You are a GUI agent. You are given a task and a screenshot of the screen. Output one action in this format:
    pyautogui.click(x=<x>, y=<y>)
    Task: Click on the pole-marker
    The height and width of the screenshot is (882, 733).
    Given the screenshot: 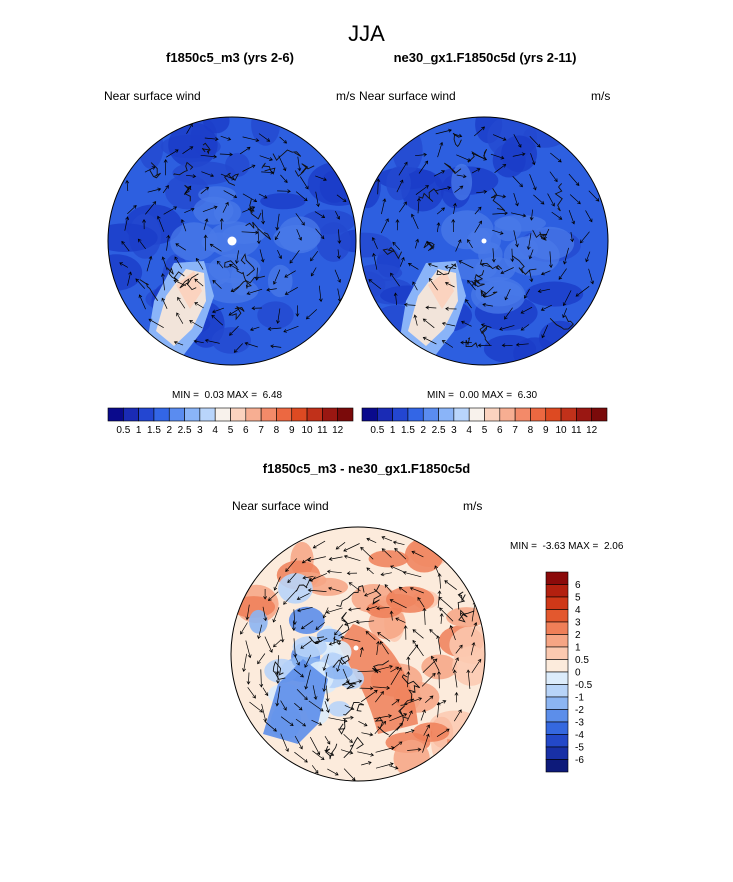 What is the action you would take?
    pyautogui.click(x=356, y=648)
    